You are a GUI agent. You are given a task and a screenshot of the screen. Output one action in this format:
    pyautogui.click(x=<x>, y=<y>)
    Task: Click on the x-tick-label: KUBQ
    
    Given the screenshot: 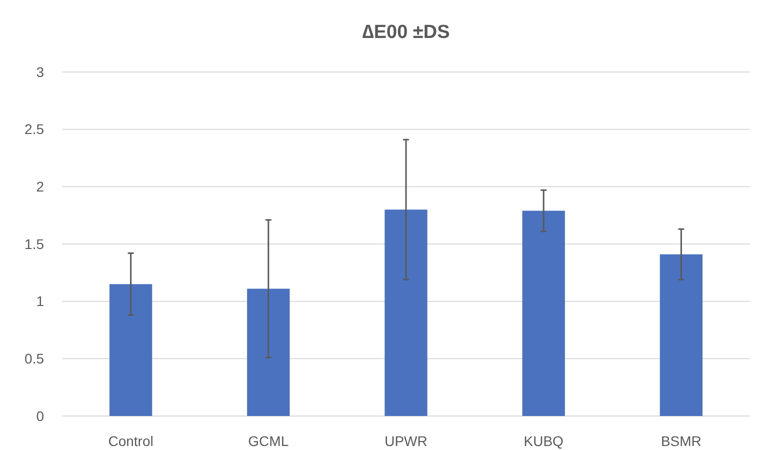 What is the action you would take?
    pyautogui.click(x=544, y=441)
    